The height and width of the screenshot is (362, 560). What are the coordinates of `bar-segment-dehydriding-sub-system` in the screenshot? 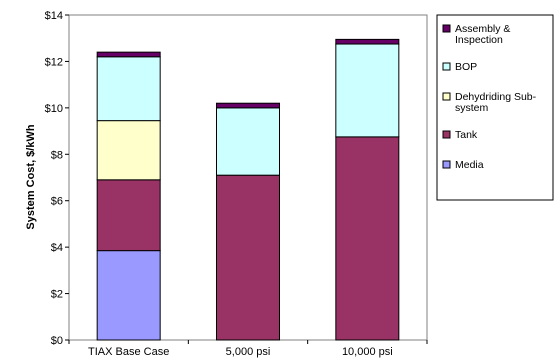 It's located at (128, 150).